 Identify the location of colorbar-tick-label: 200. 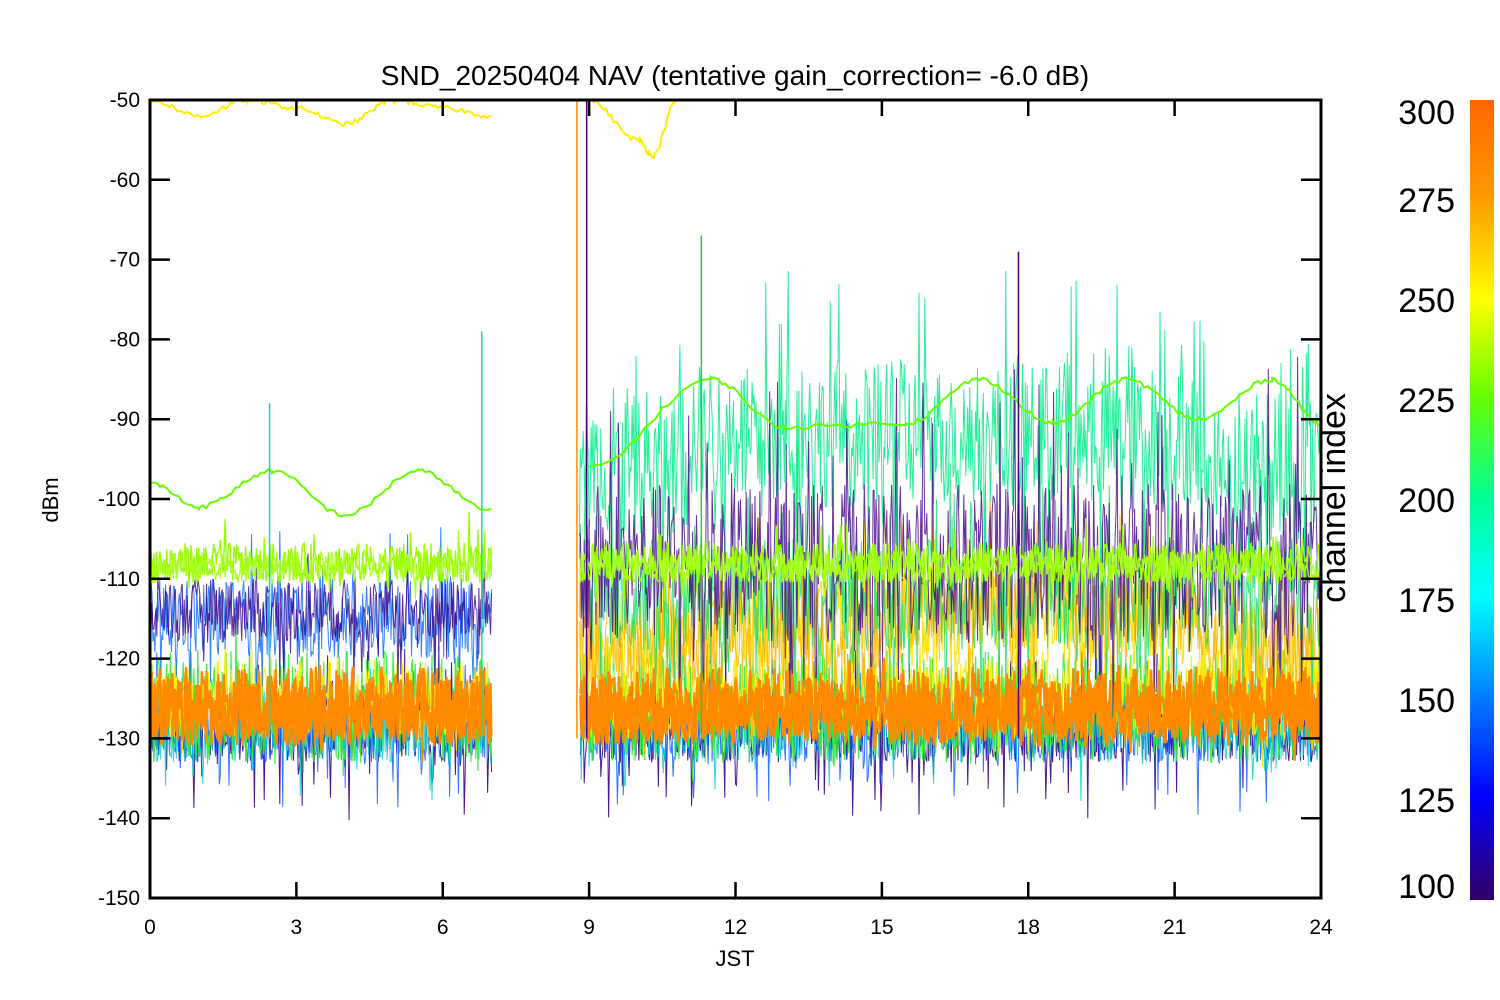
(1426, 501).